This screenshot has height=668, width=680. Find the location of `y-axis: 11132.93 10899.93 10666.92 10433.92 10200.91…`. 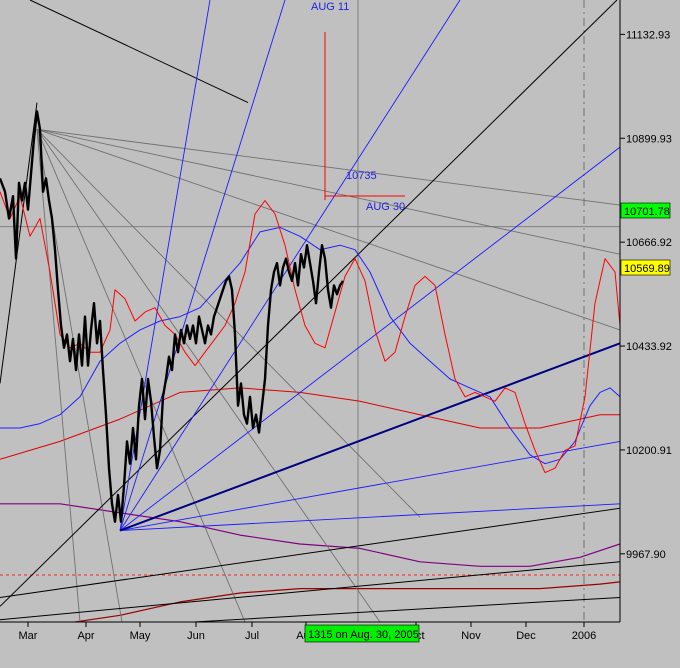

y-axis: 11132.93 10899.93 10666.92 10433.92 10200.91… is located at coordinates (646, 295).